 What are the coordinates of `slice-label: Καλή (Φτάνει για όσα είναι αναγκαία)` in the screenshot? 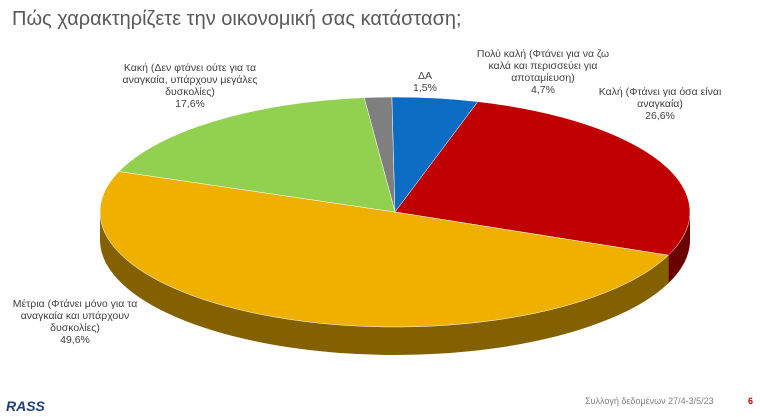 It's located at (660, 98).